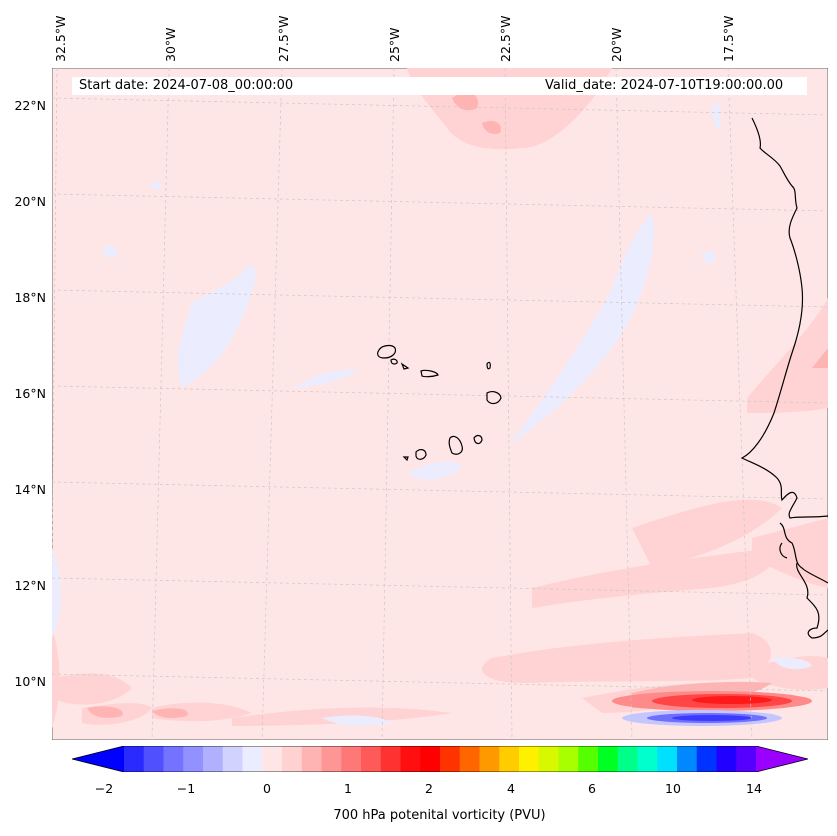 The height and width of the screenshot is (836, 837). Describe the element at coordinates (782, 759) in the screenshot. I see `colorbar-extend-max` at that location.